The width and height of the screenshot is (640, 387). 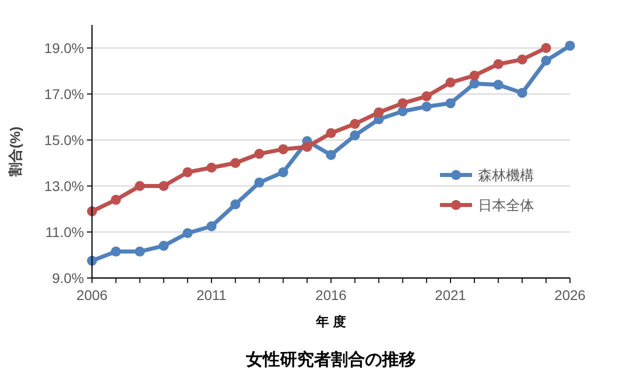 I want to click on y-tick-label: 19.0%, so click(x=64, y=48).